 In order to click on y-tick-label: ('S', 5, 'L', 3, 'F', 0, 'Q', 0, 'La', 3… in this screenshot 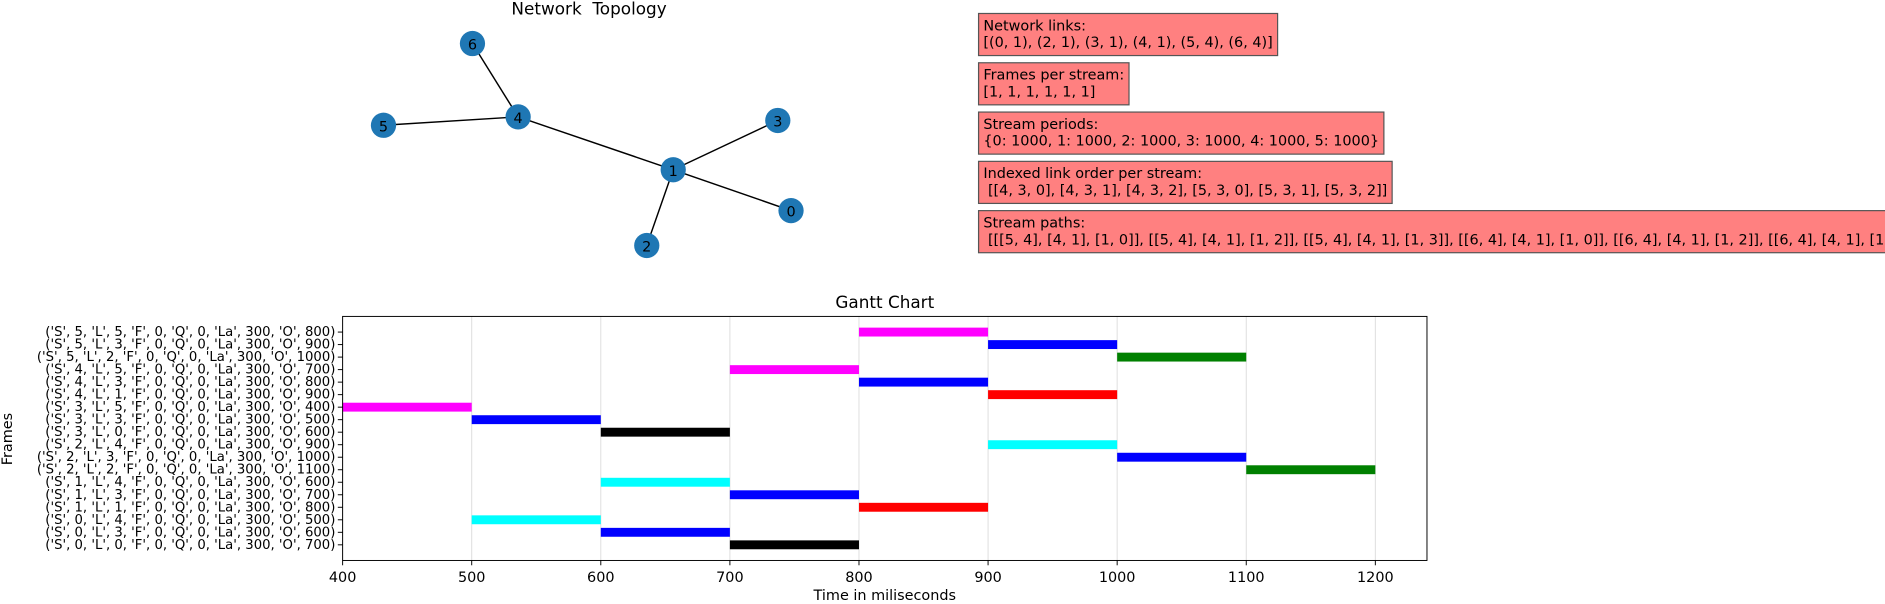, I will do `click(190, 345)`.